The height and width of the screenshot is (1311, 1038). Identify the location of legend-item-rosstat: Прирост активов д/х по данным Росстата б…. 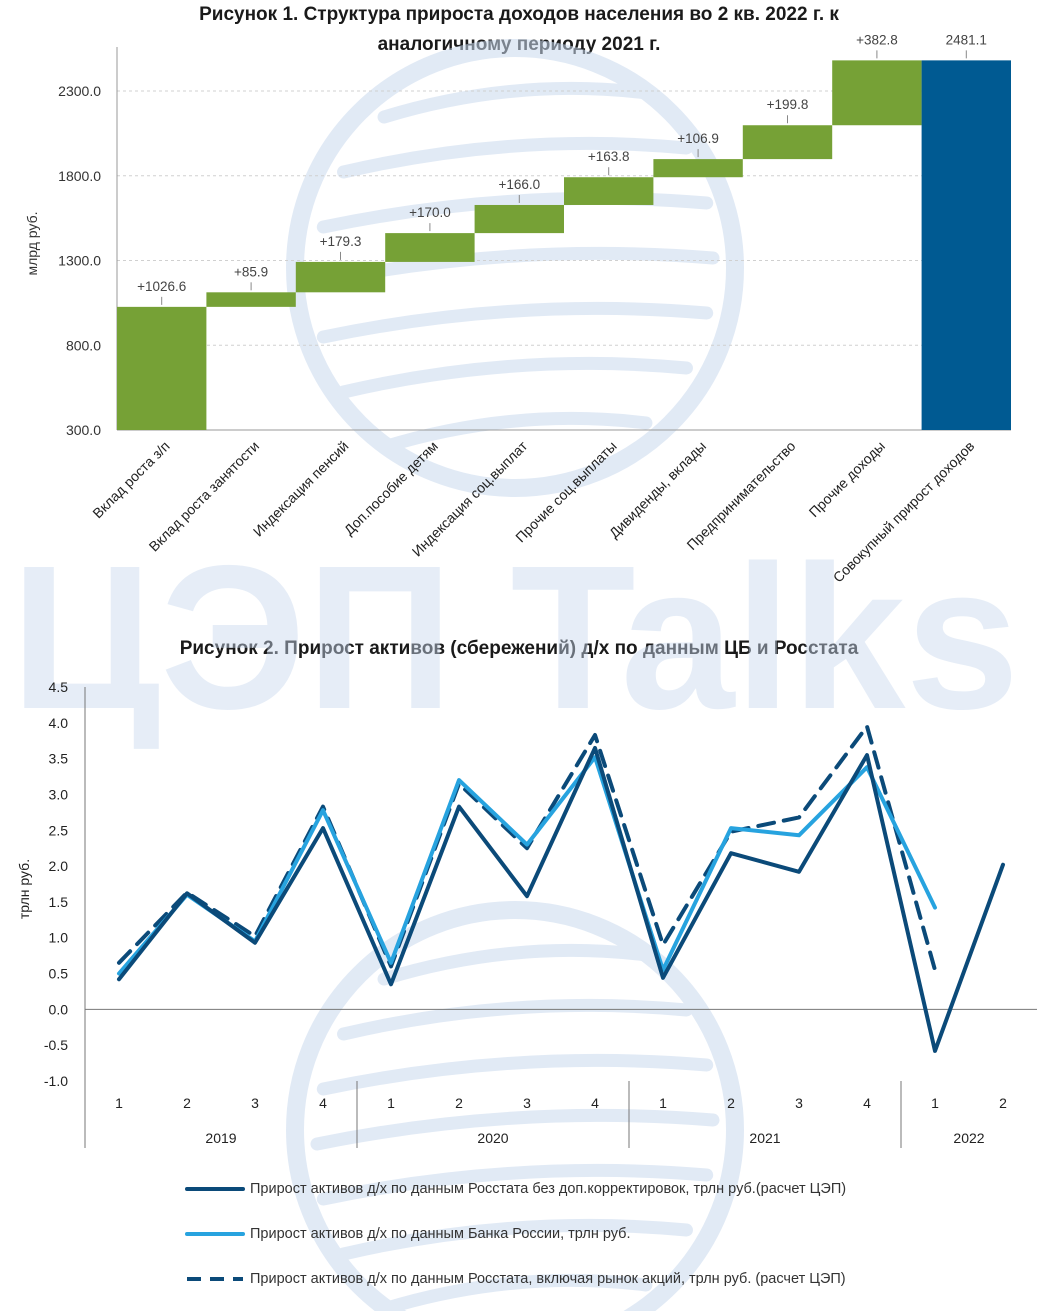
(515, 1189).